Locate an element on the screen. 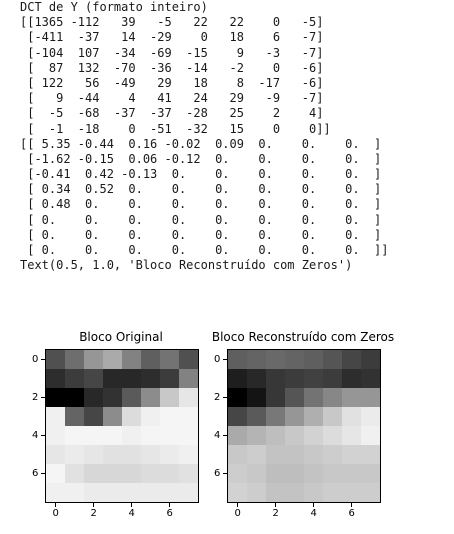 This screenshot has width=454, height=534. x-tick-label: 2 is located at coordinates (93, 513).